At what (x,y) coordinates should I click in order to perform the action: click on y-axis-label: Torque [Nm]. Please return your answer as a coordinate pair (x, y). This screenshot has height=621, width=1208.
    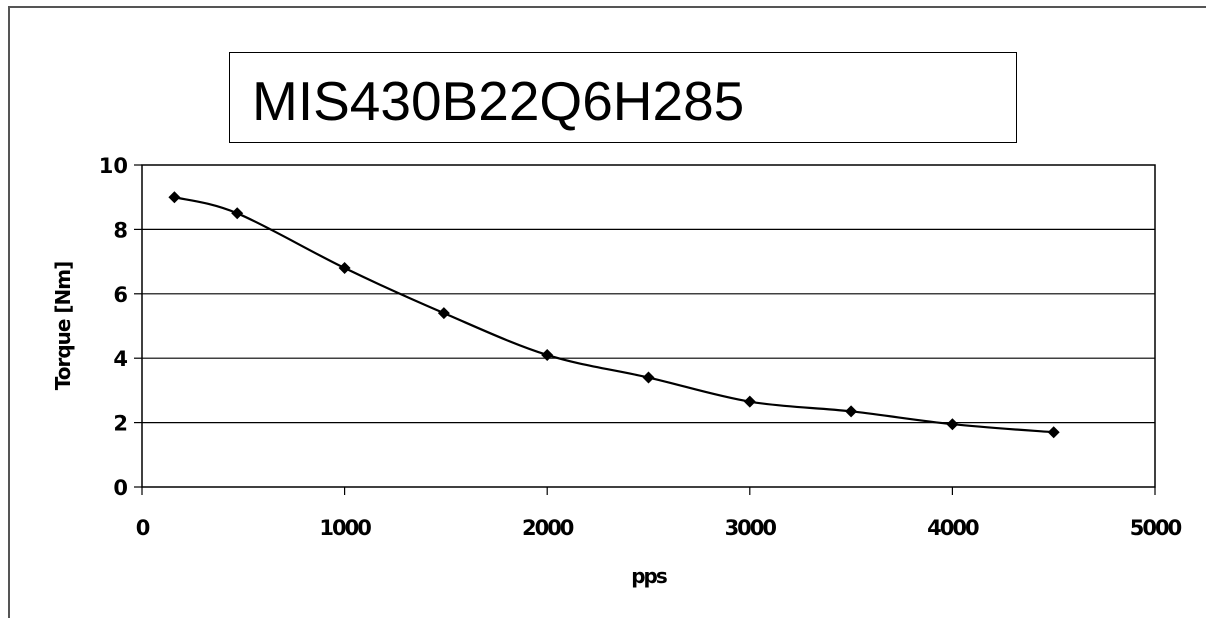
    Looking at the image, I should click on (63, 326).